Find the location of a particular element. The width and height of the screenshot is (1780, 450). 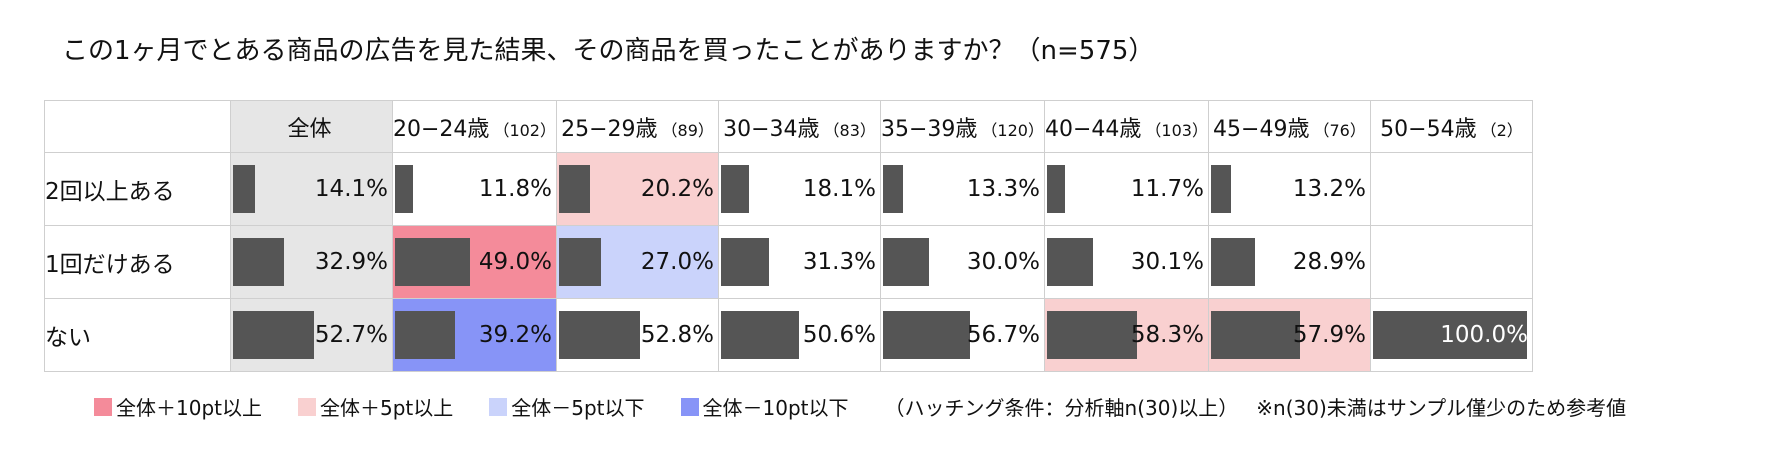

data-cell: 57.9% is located at coordinates (1289, 335).